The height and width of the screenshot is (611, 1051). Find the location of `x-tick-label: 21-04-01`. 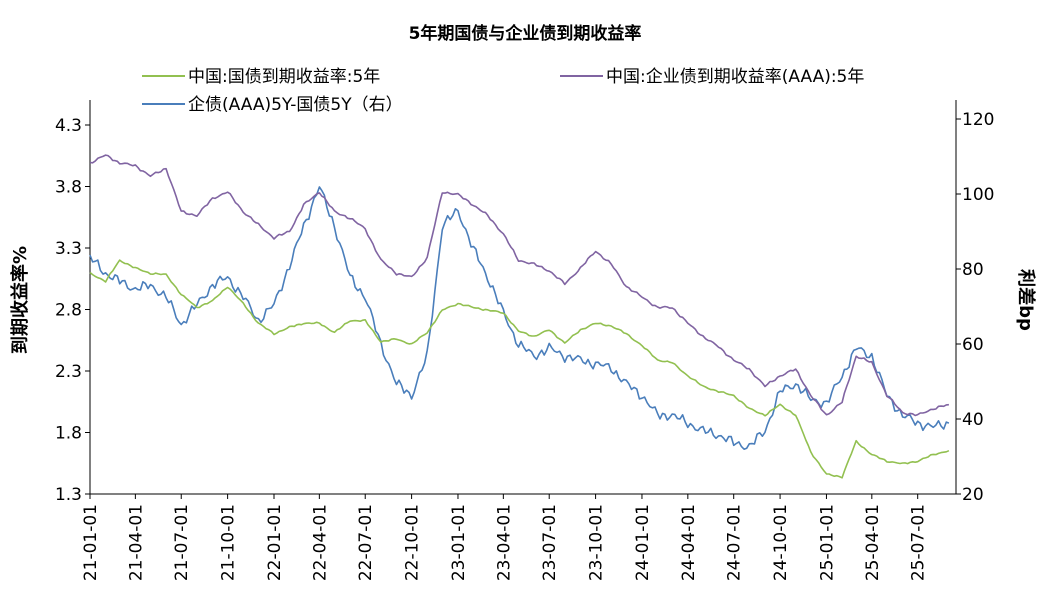

x-tick-label: 21-04-01 is located at coordinates (136, 542).